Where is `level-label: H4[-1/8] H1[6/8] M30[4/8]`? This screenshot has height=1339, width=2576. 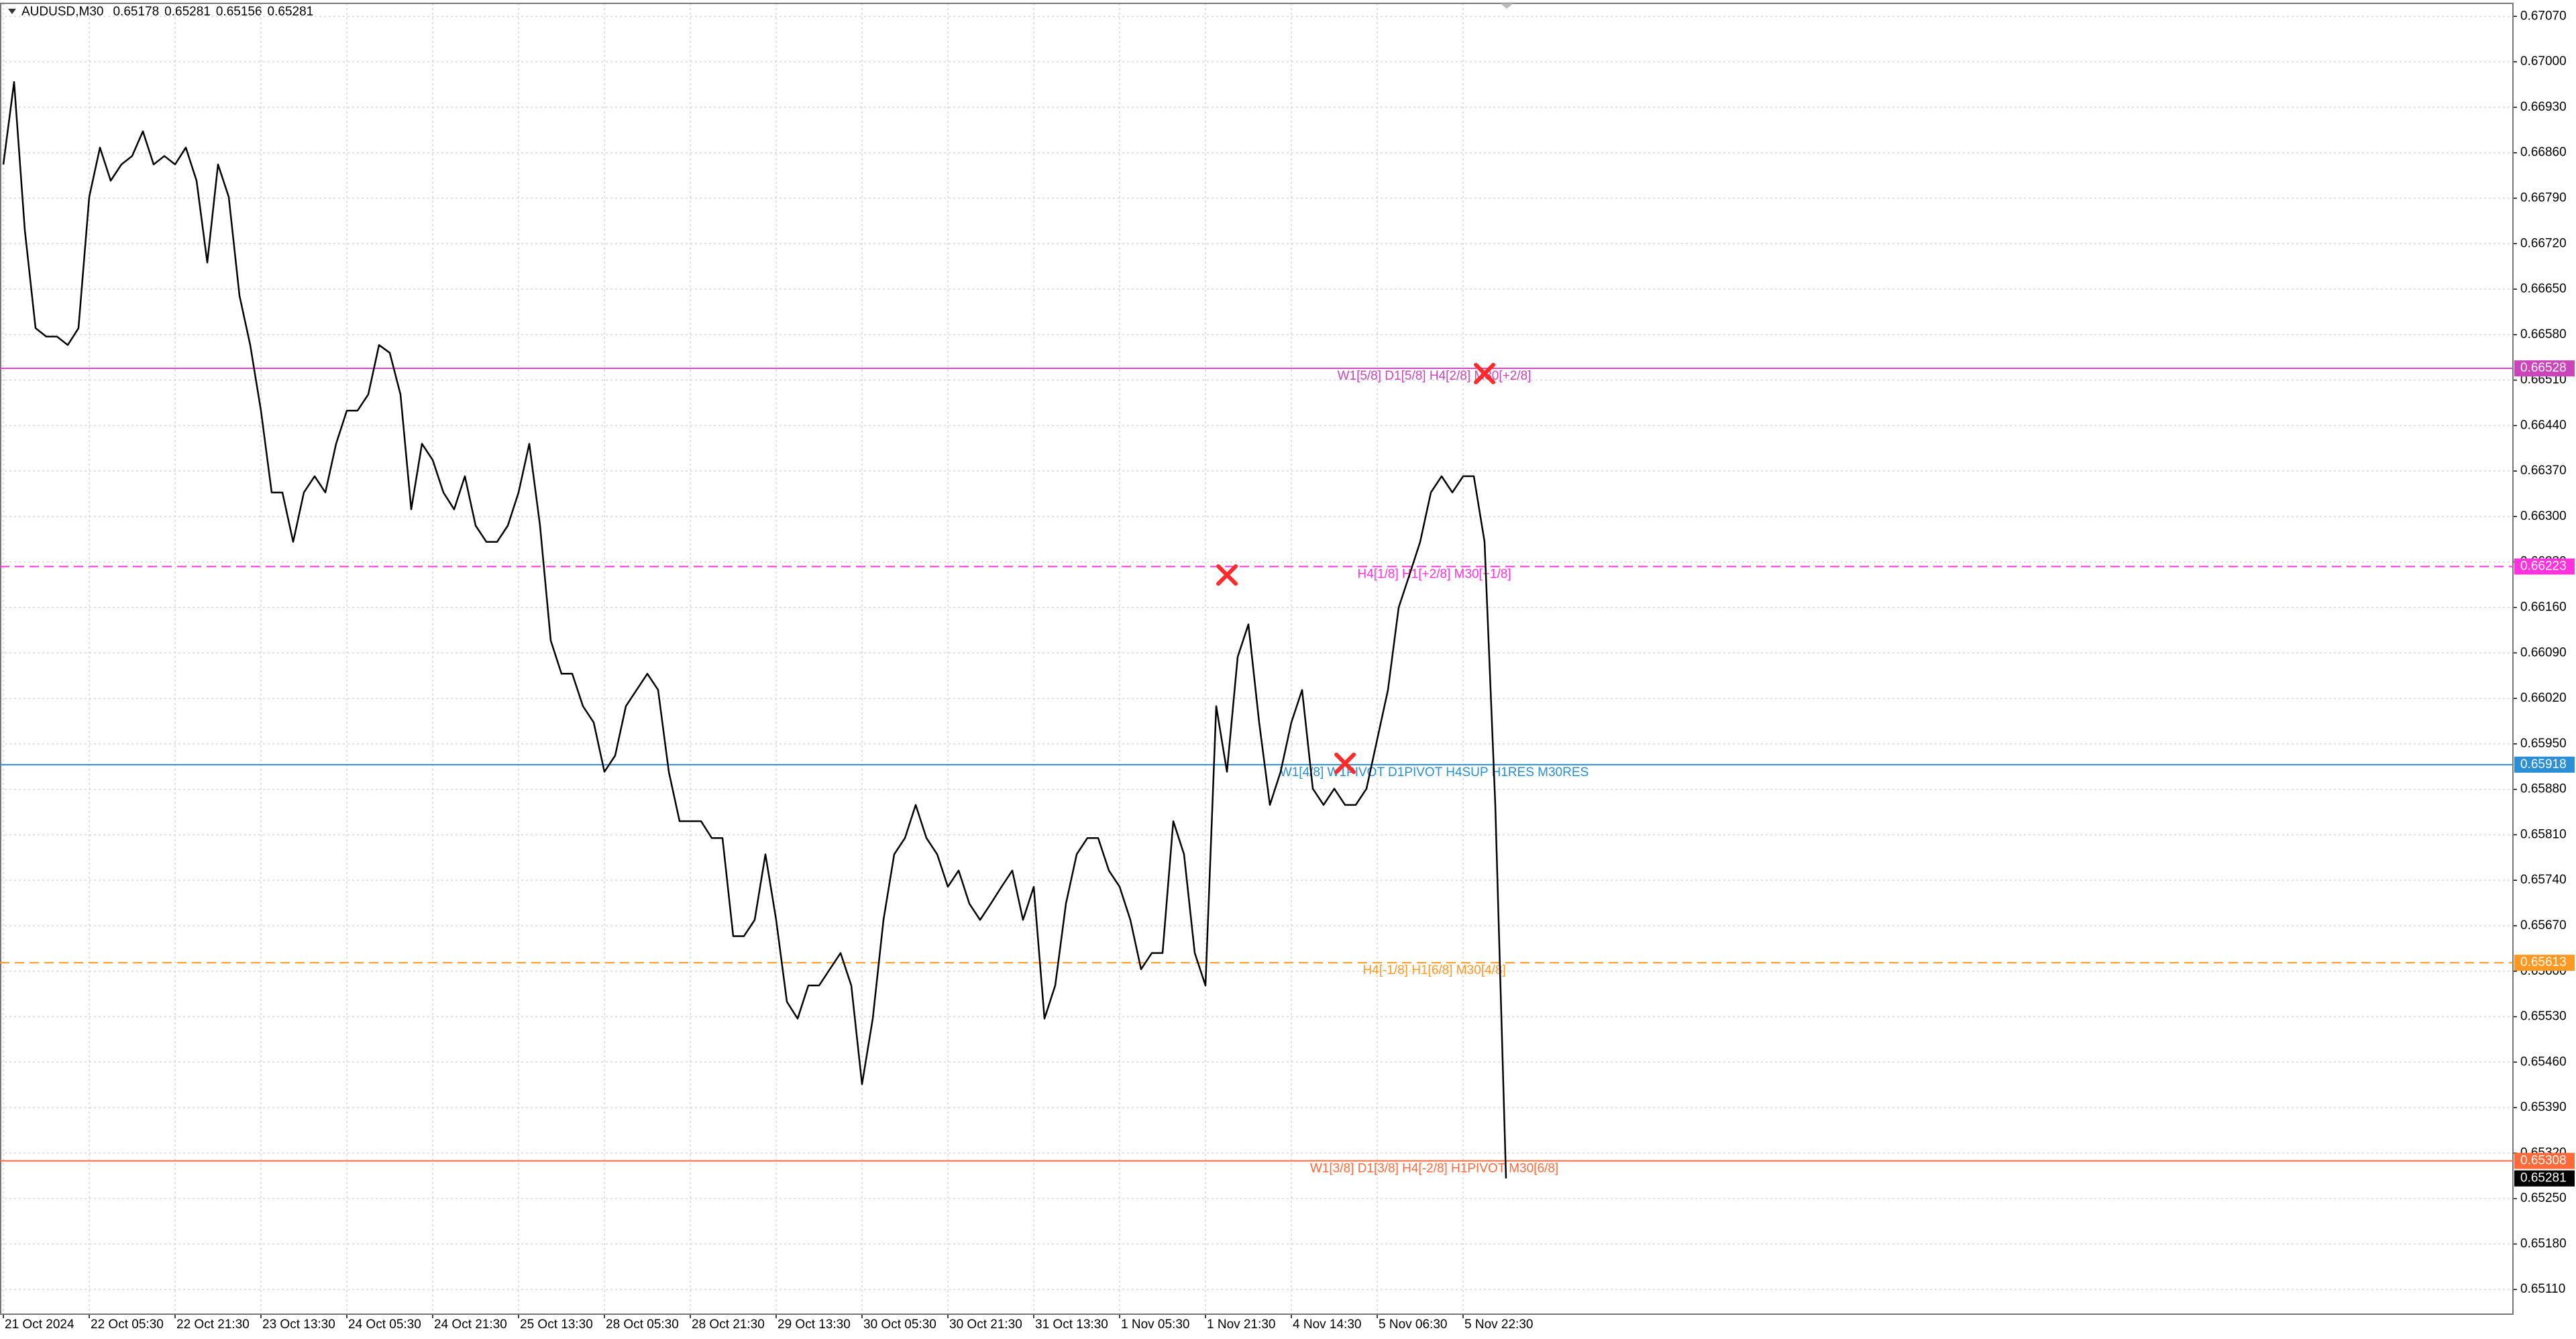
level-label: H4[-1/8] H1[6/8] M30[4/8] is located at coordinates (1433, 970).